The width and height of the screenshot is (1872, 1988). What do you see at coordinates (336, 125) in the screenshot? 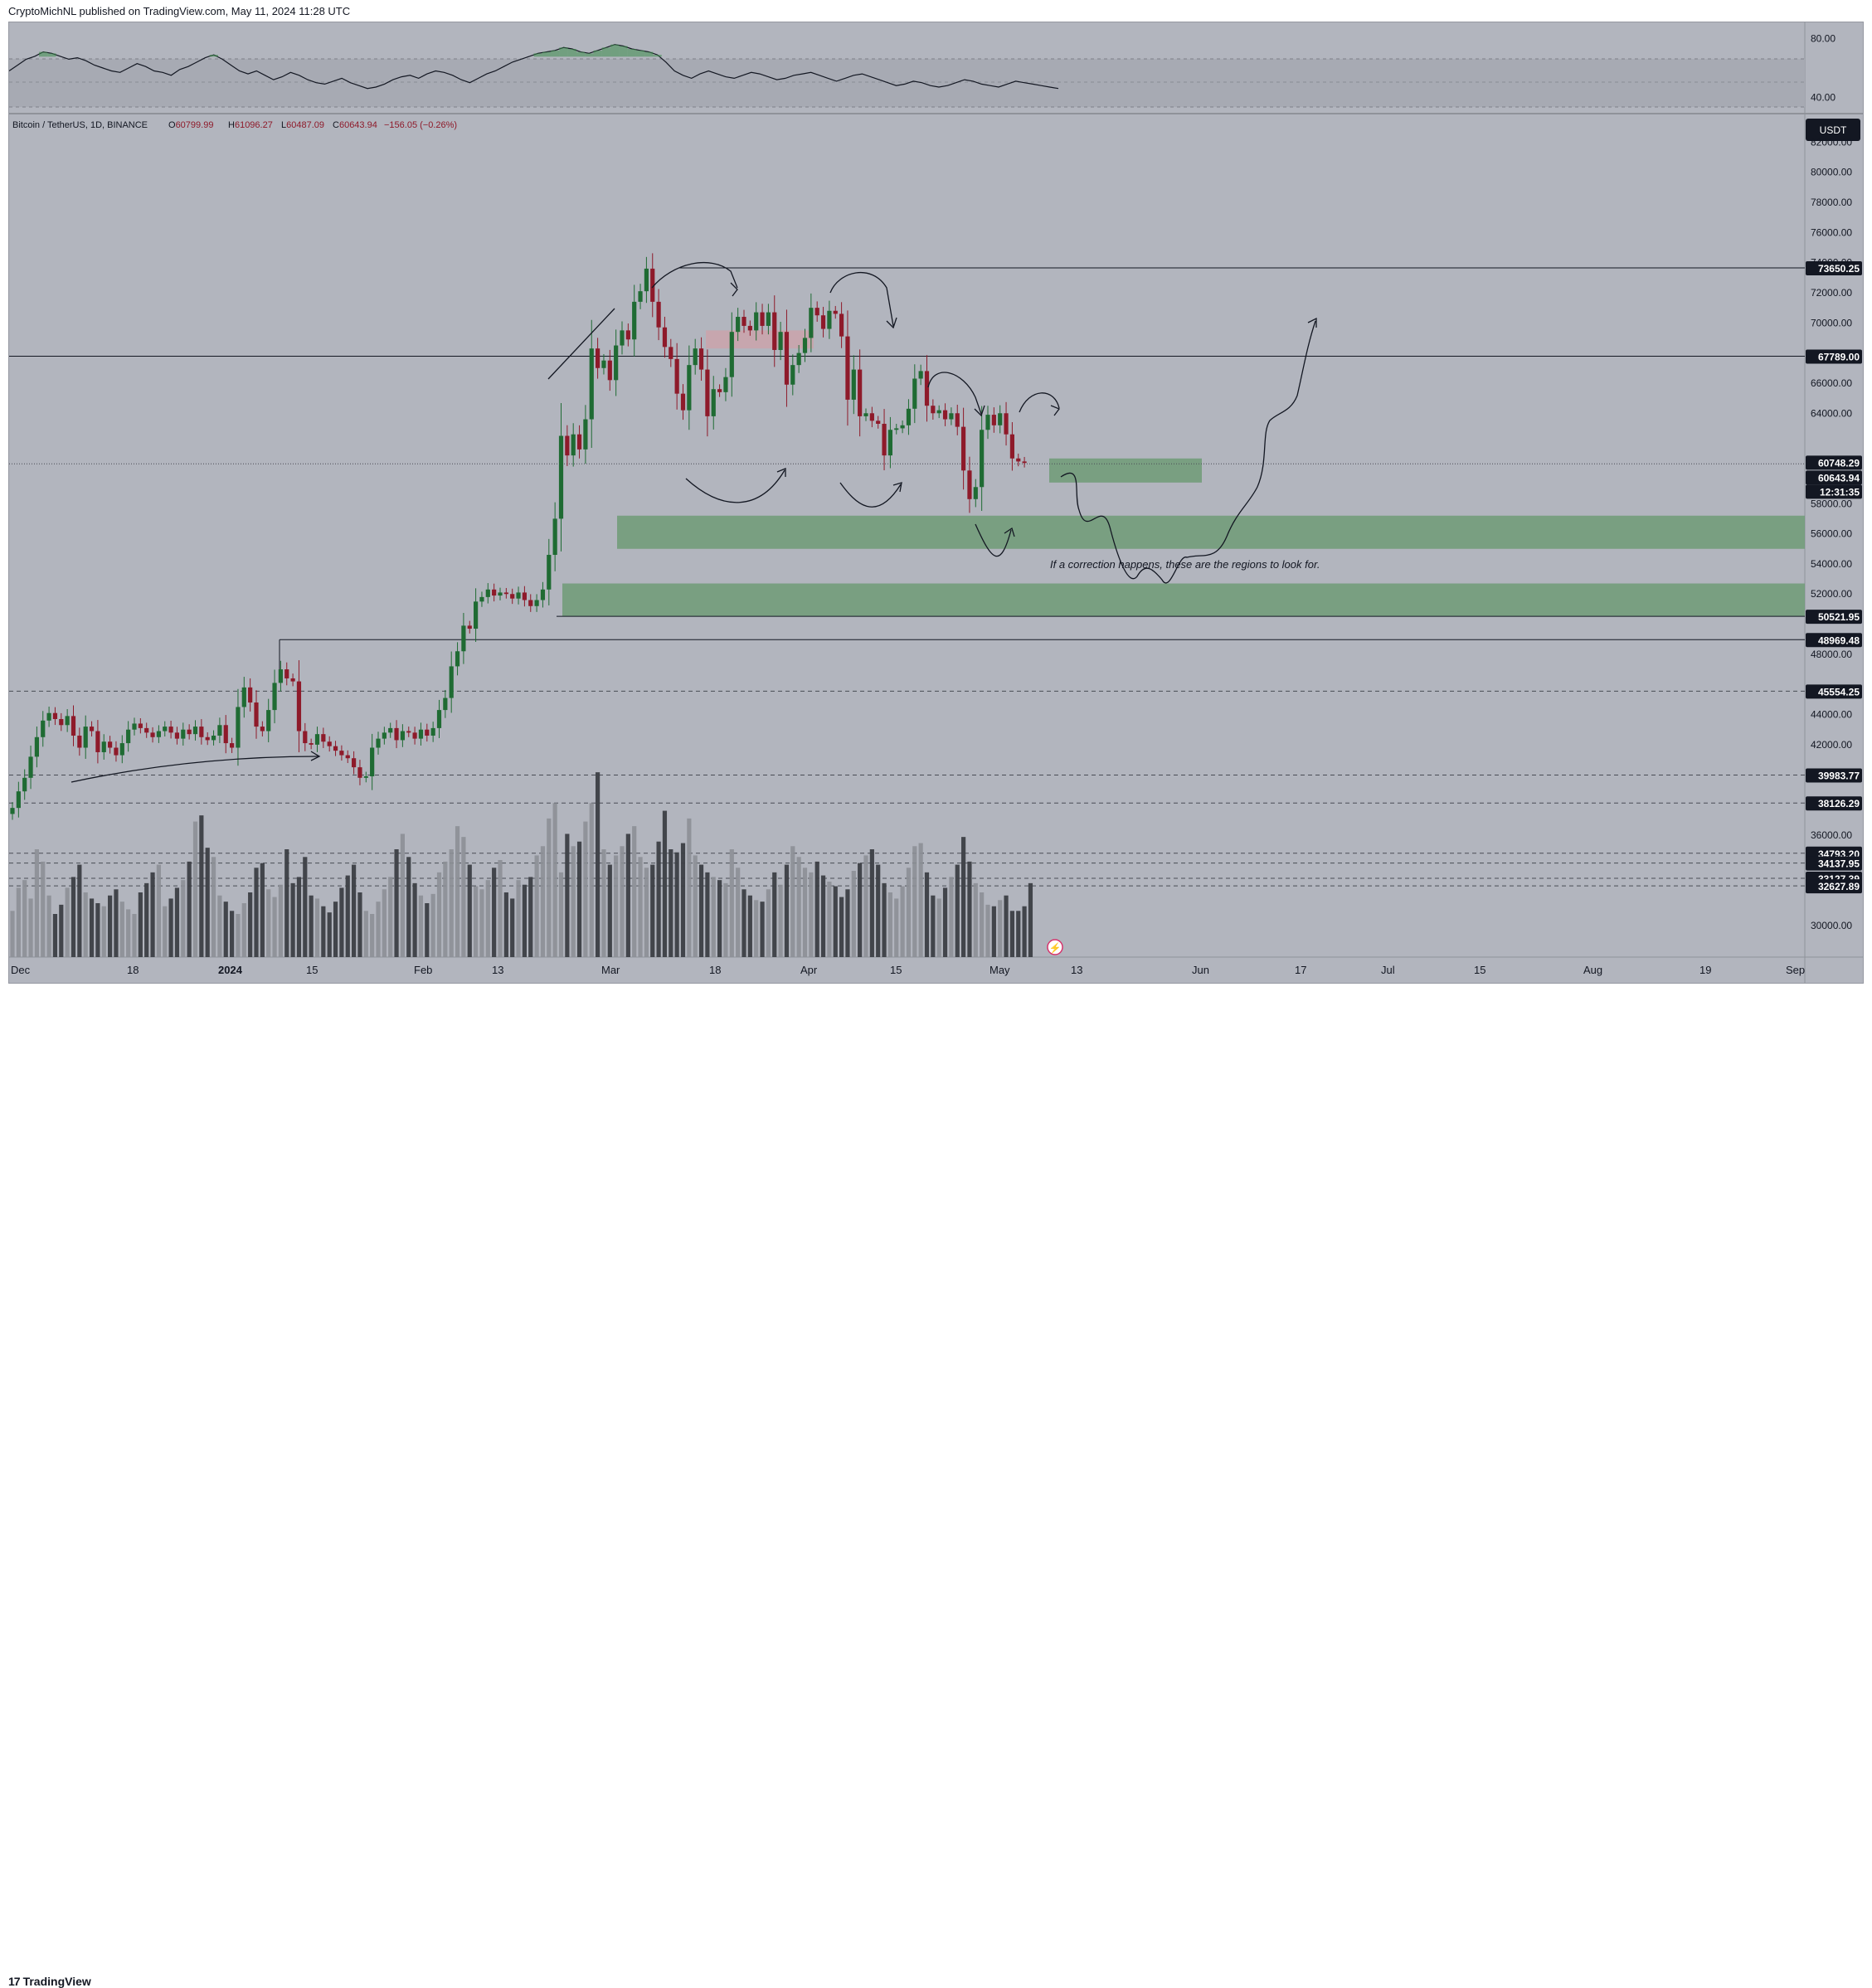
I see `ohlc-close-label: C` at bounding box center [336, 125].